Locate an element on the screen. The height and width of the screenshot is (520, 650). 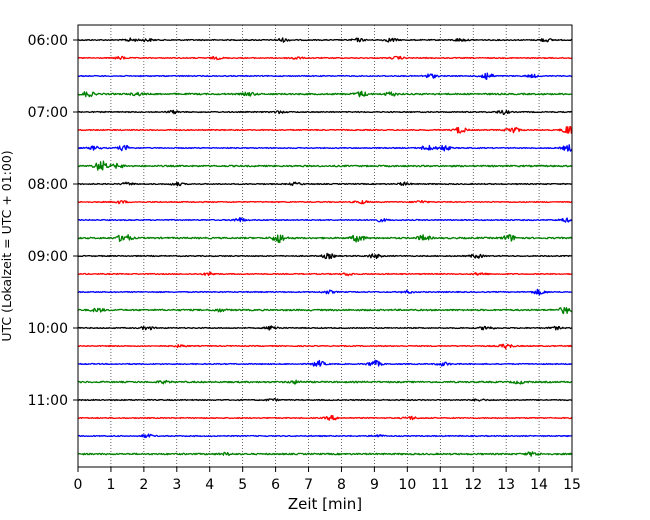
x-axis-label: Zeit [min] is located at coordinates (325, 504).